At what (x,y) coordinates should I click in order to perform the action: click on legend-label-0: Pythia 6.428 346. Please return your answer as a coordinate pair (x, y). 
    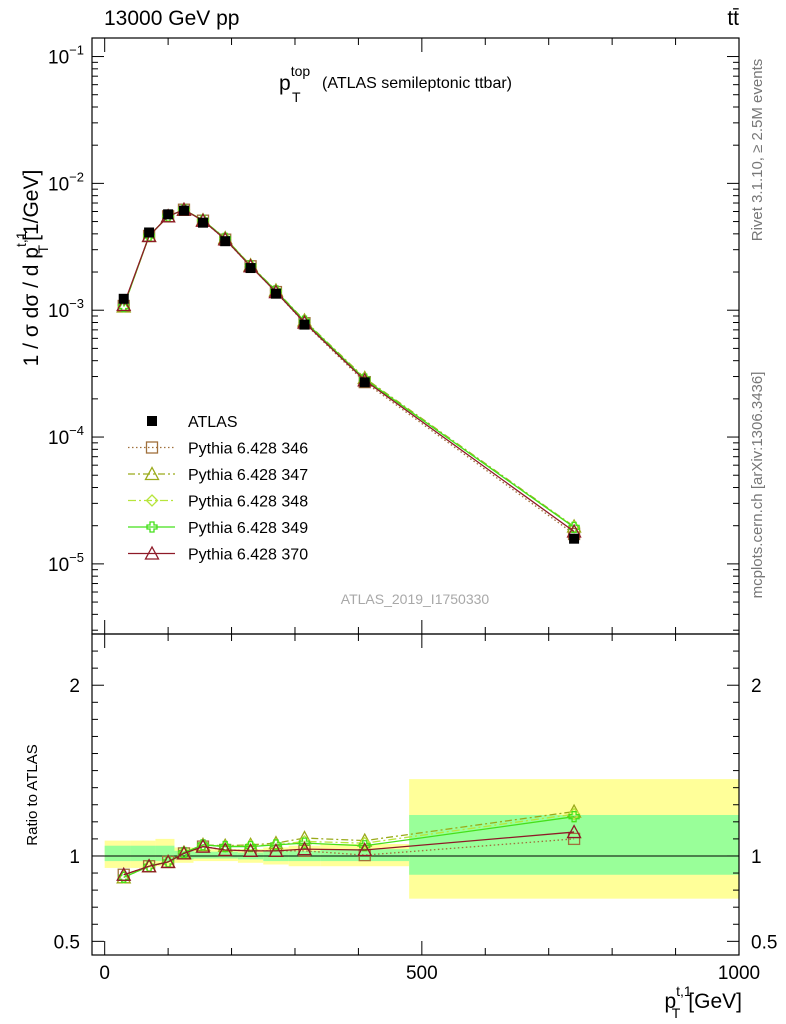
    Looking at the image, I should click on (248, 449).